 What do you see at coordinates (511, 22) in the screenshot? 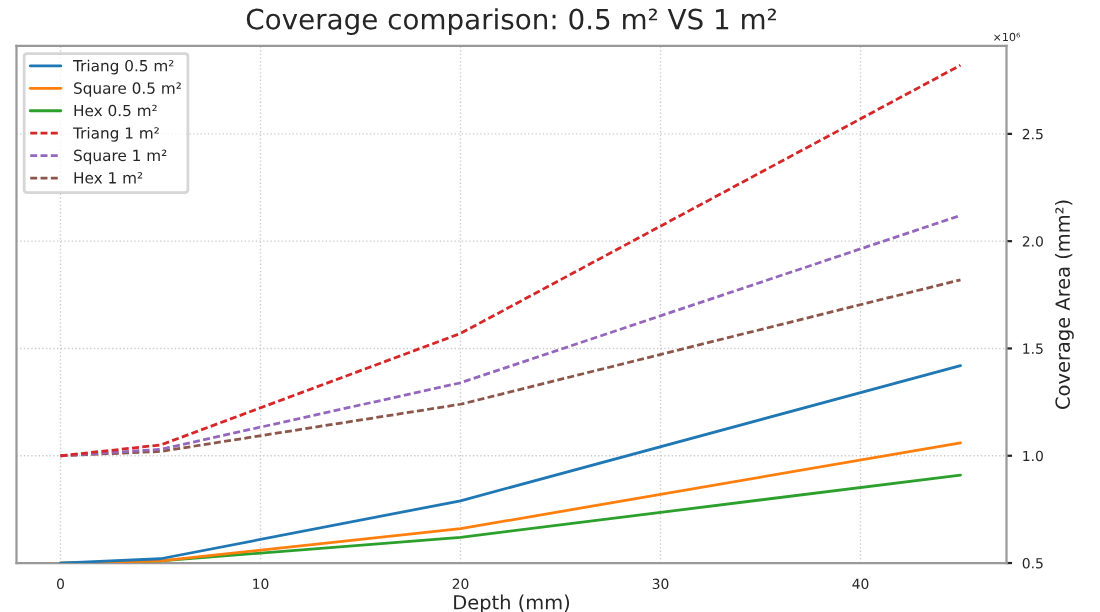
I see `chart-title: Coverage comparison: 0.5 m² VS 1 m²` at bounding box center [511, 22].